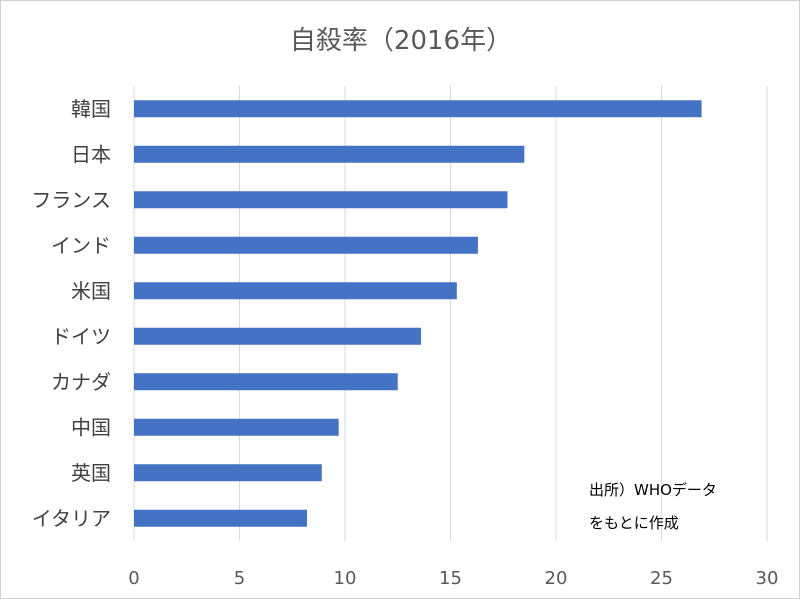 The image size is (800, 599). Describe the element at coordinates (91, 154) in the screenshot. I see `category-label: 日本` at that location.